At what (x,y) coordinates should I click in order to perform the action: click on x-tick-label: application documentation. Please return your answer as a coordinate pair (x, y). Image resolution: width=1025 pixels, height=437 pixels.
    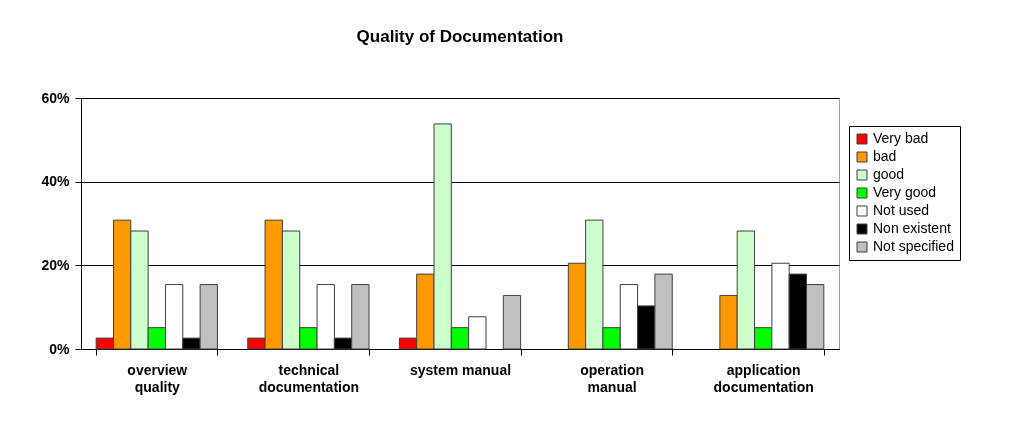
    Looking at the image, I should click on (763, 378).